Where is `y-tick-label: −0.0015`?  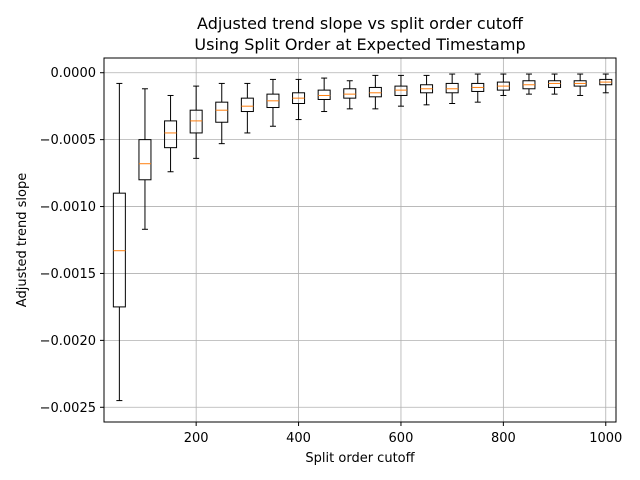
y-tick-label: −0.0015 is located at coordinates (68, 274).